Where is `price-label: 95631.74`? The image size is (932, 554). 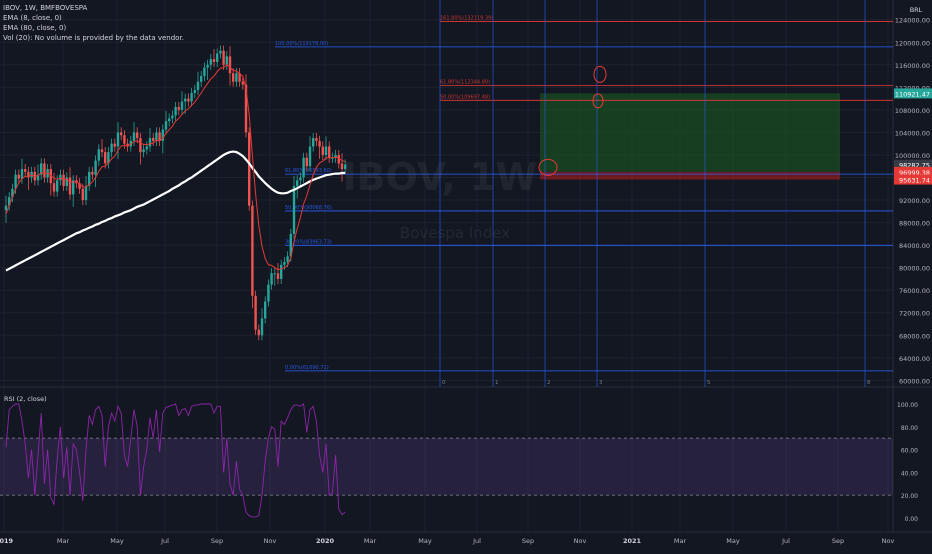 price-label: 95631.74 is located at coordinates (914, 181).